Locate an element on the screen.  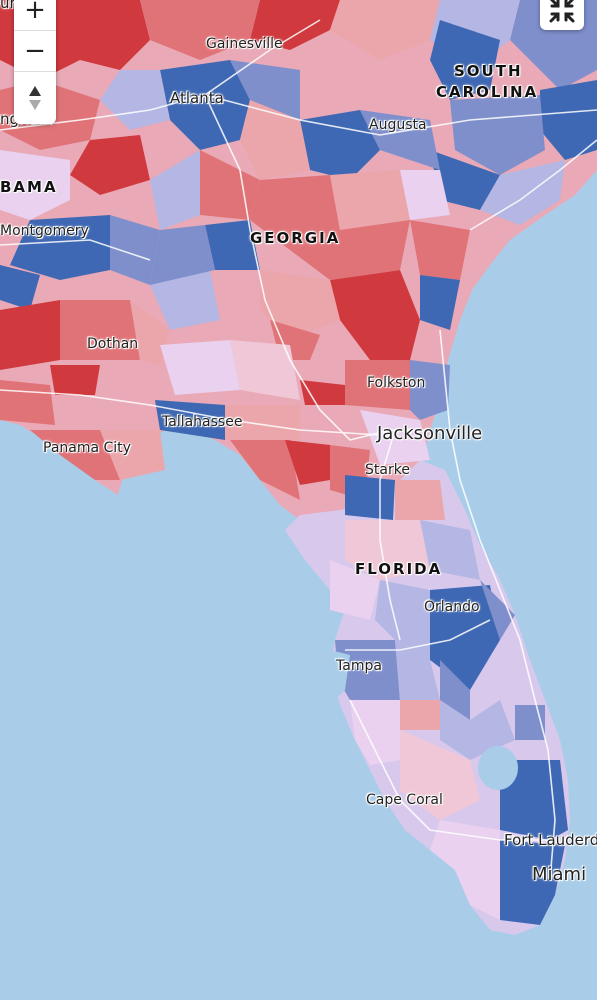
label-city-fort-lauderdale: Fort Lauderd is located at coordinates (550, 840).